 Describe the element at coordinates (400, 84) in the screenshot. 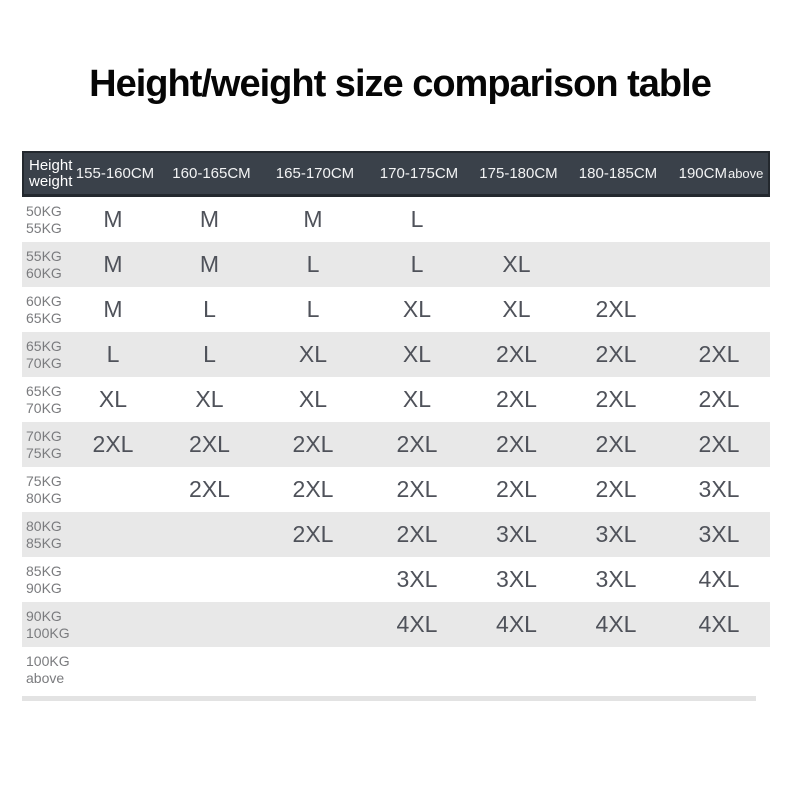

I see `page-title: Height/weight size comparison table` at that location.